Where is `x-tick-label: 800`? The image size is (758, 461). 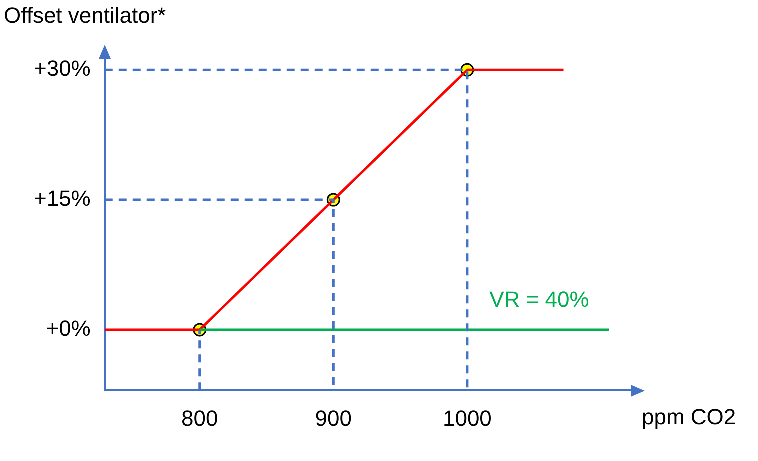
x-tick-label: 800 is located at coordinates (200, 418).